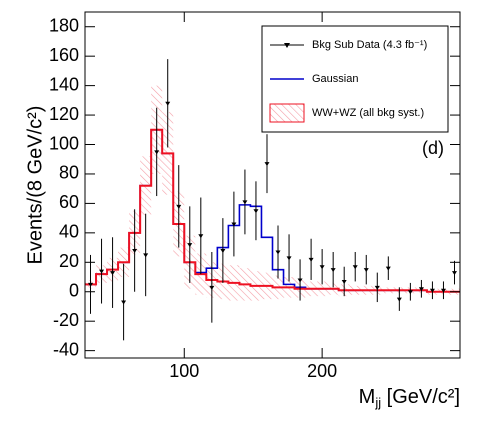 This screenshot has height=422, width=482. What do you see at coordinates (69, 173) in the screenshot?
I see `y-tick-label: 80` at bounding box center [69, 173].